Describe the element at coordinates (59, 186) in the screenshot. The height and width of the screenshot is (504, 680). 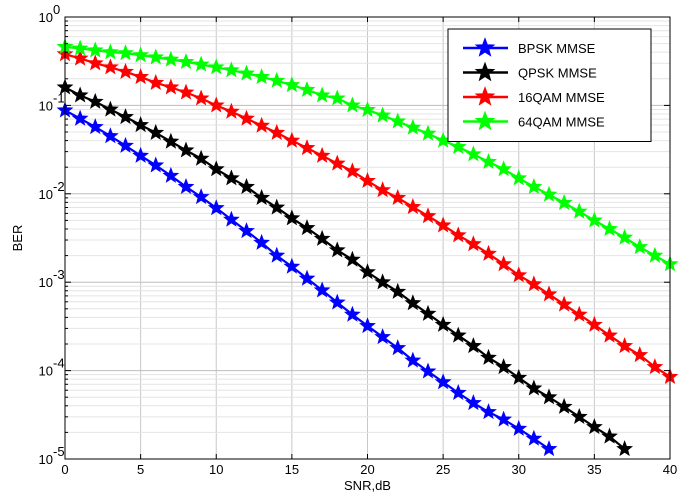
I see `y-tick-exponent: -2` at that location.